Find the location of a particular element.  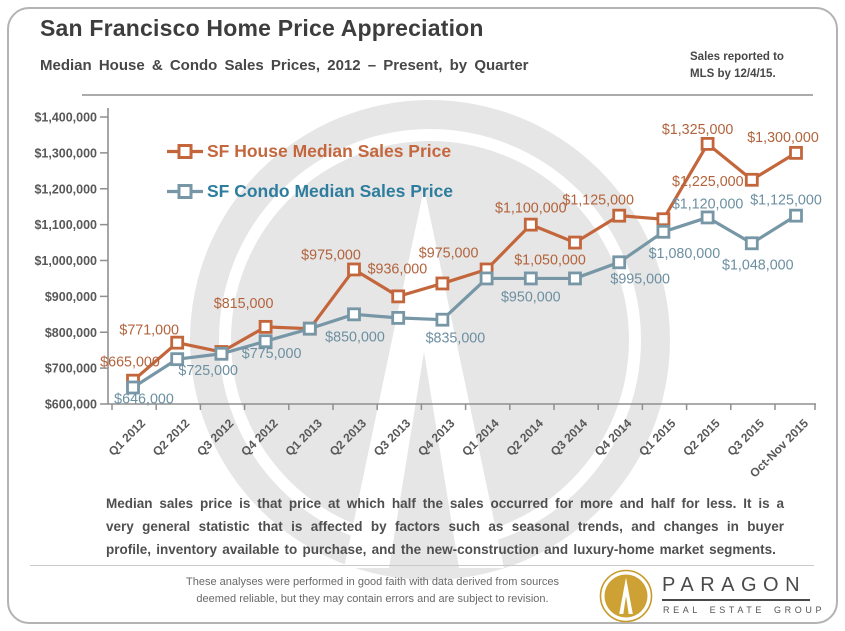

x-axis-tick-label: Q2 2015 is located at coordinates (701, 437).